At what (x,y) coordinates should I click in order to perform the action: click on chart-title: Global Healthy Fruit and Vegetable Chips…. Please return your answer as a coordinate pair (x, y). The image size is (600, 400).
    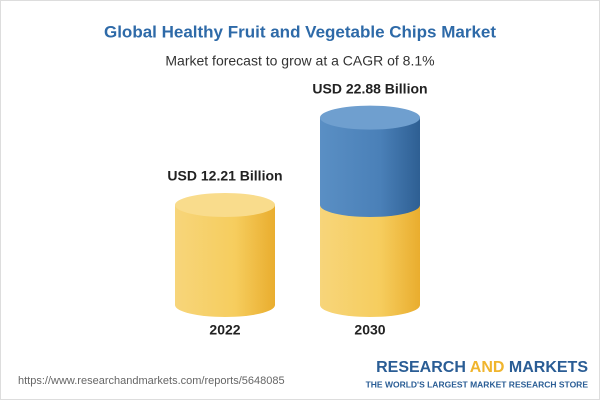
    Looking at the image, I should click on (300, 31).